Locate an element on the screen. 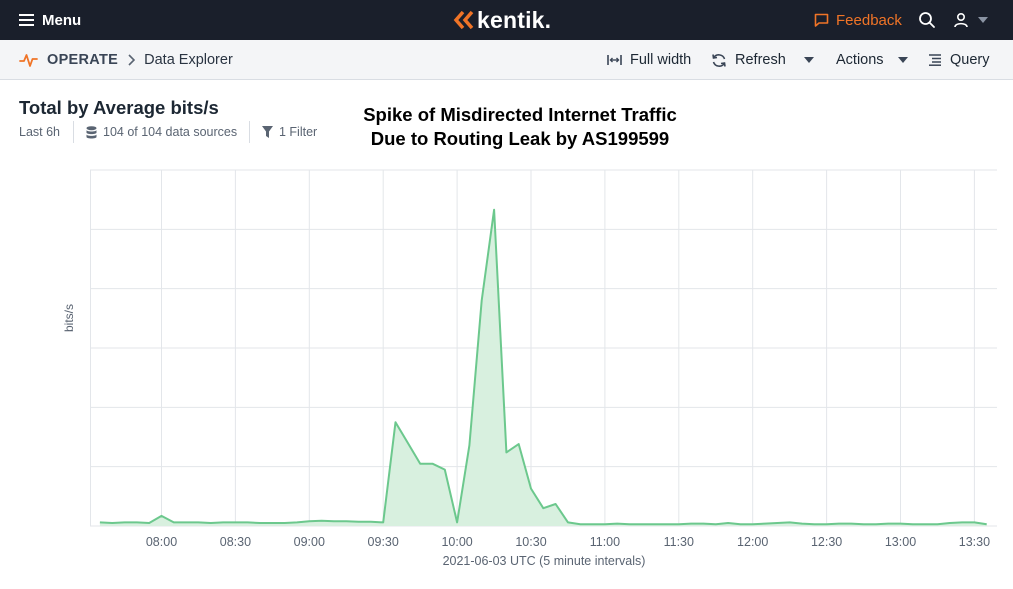 The image size is (1013, 589). query-button: Query is located at coordinates (959, 60).